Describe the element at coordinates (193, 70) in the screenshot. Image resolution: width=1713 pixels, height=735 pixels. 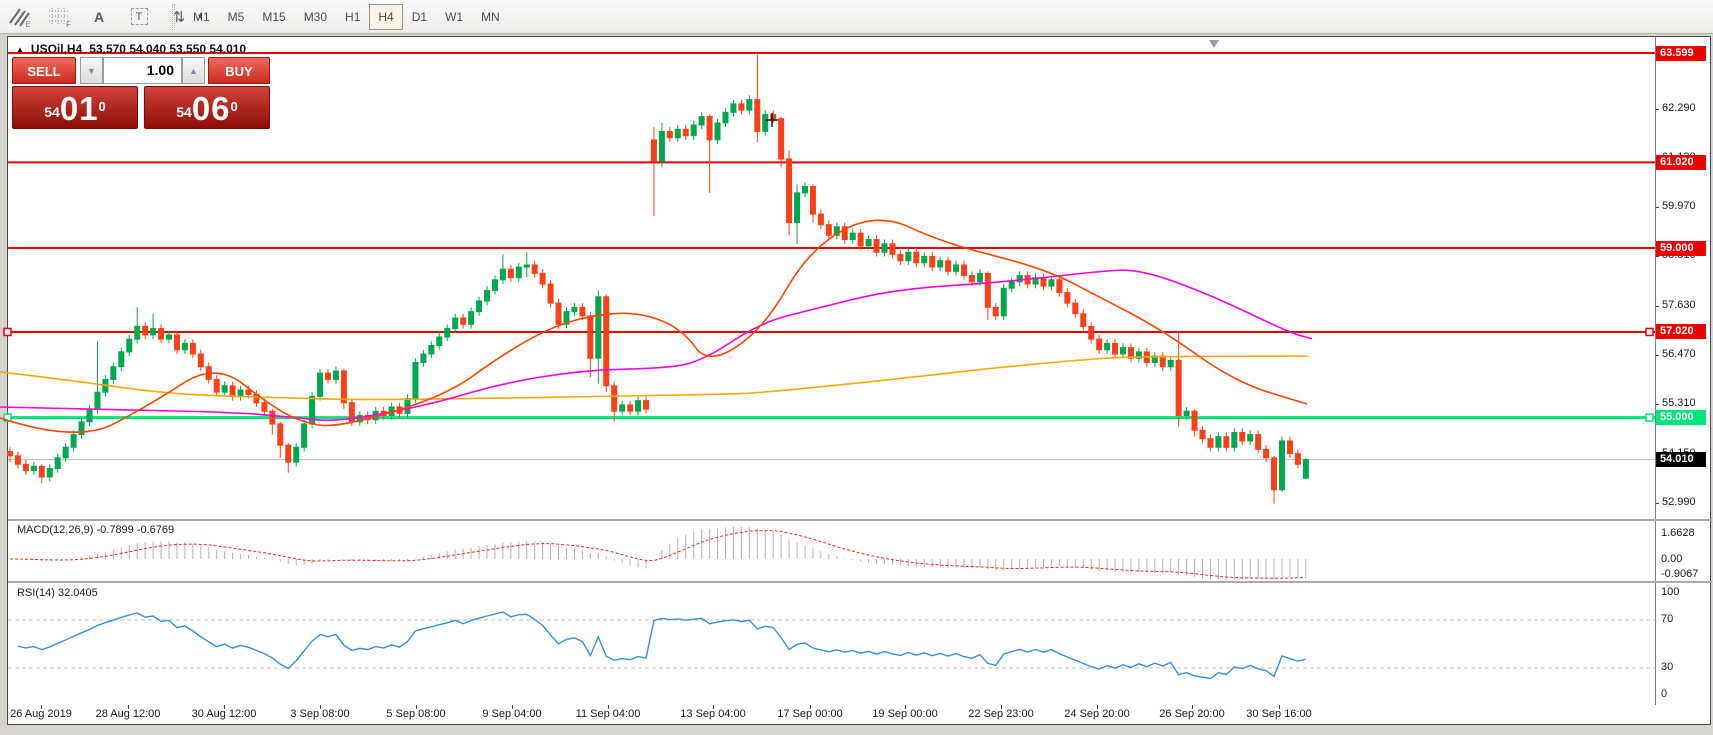
I see `volume-increase-button: ▲` at that location.